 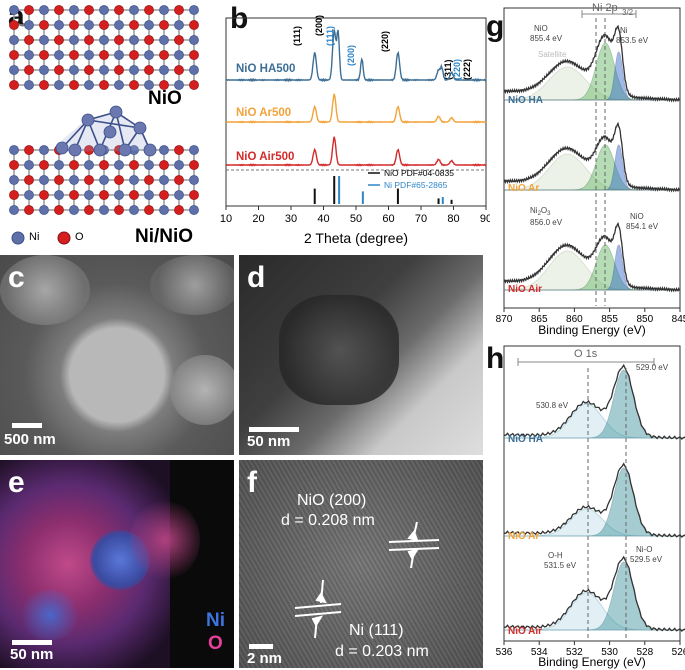 I want to click on ni-peak-ev: 853.5 eV, so click(x=632, y=40).